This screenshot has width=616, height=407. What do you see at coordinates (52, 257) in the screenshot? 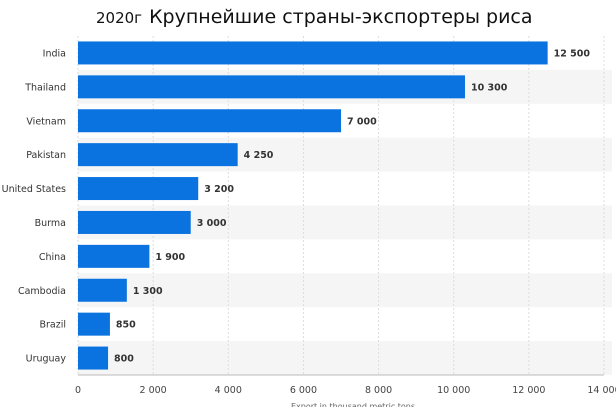
I see `category-label: China` at bounding box center [52, 257].